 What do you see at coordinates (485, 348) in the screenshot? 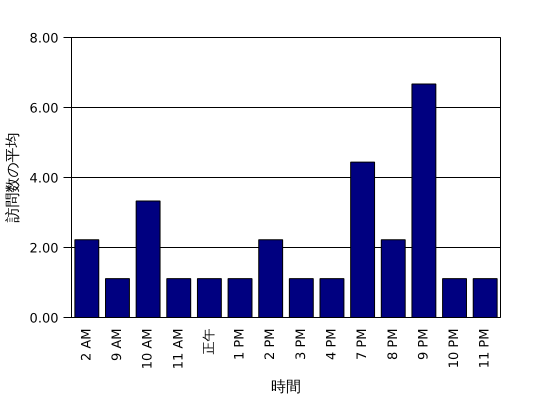
I see `x-tick-label: 11 PM` at bounding box center [485, 348].